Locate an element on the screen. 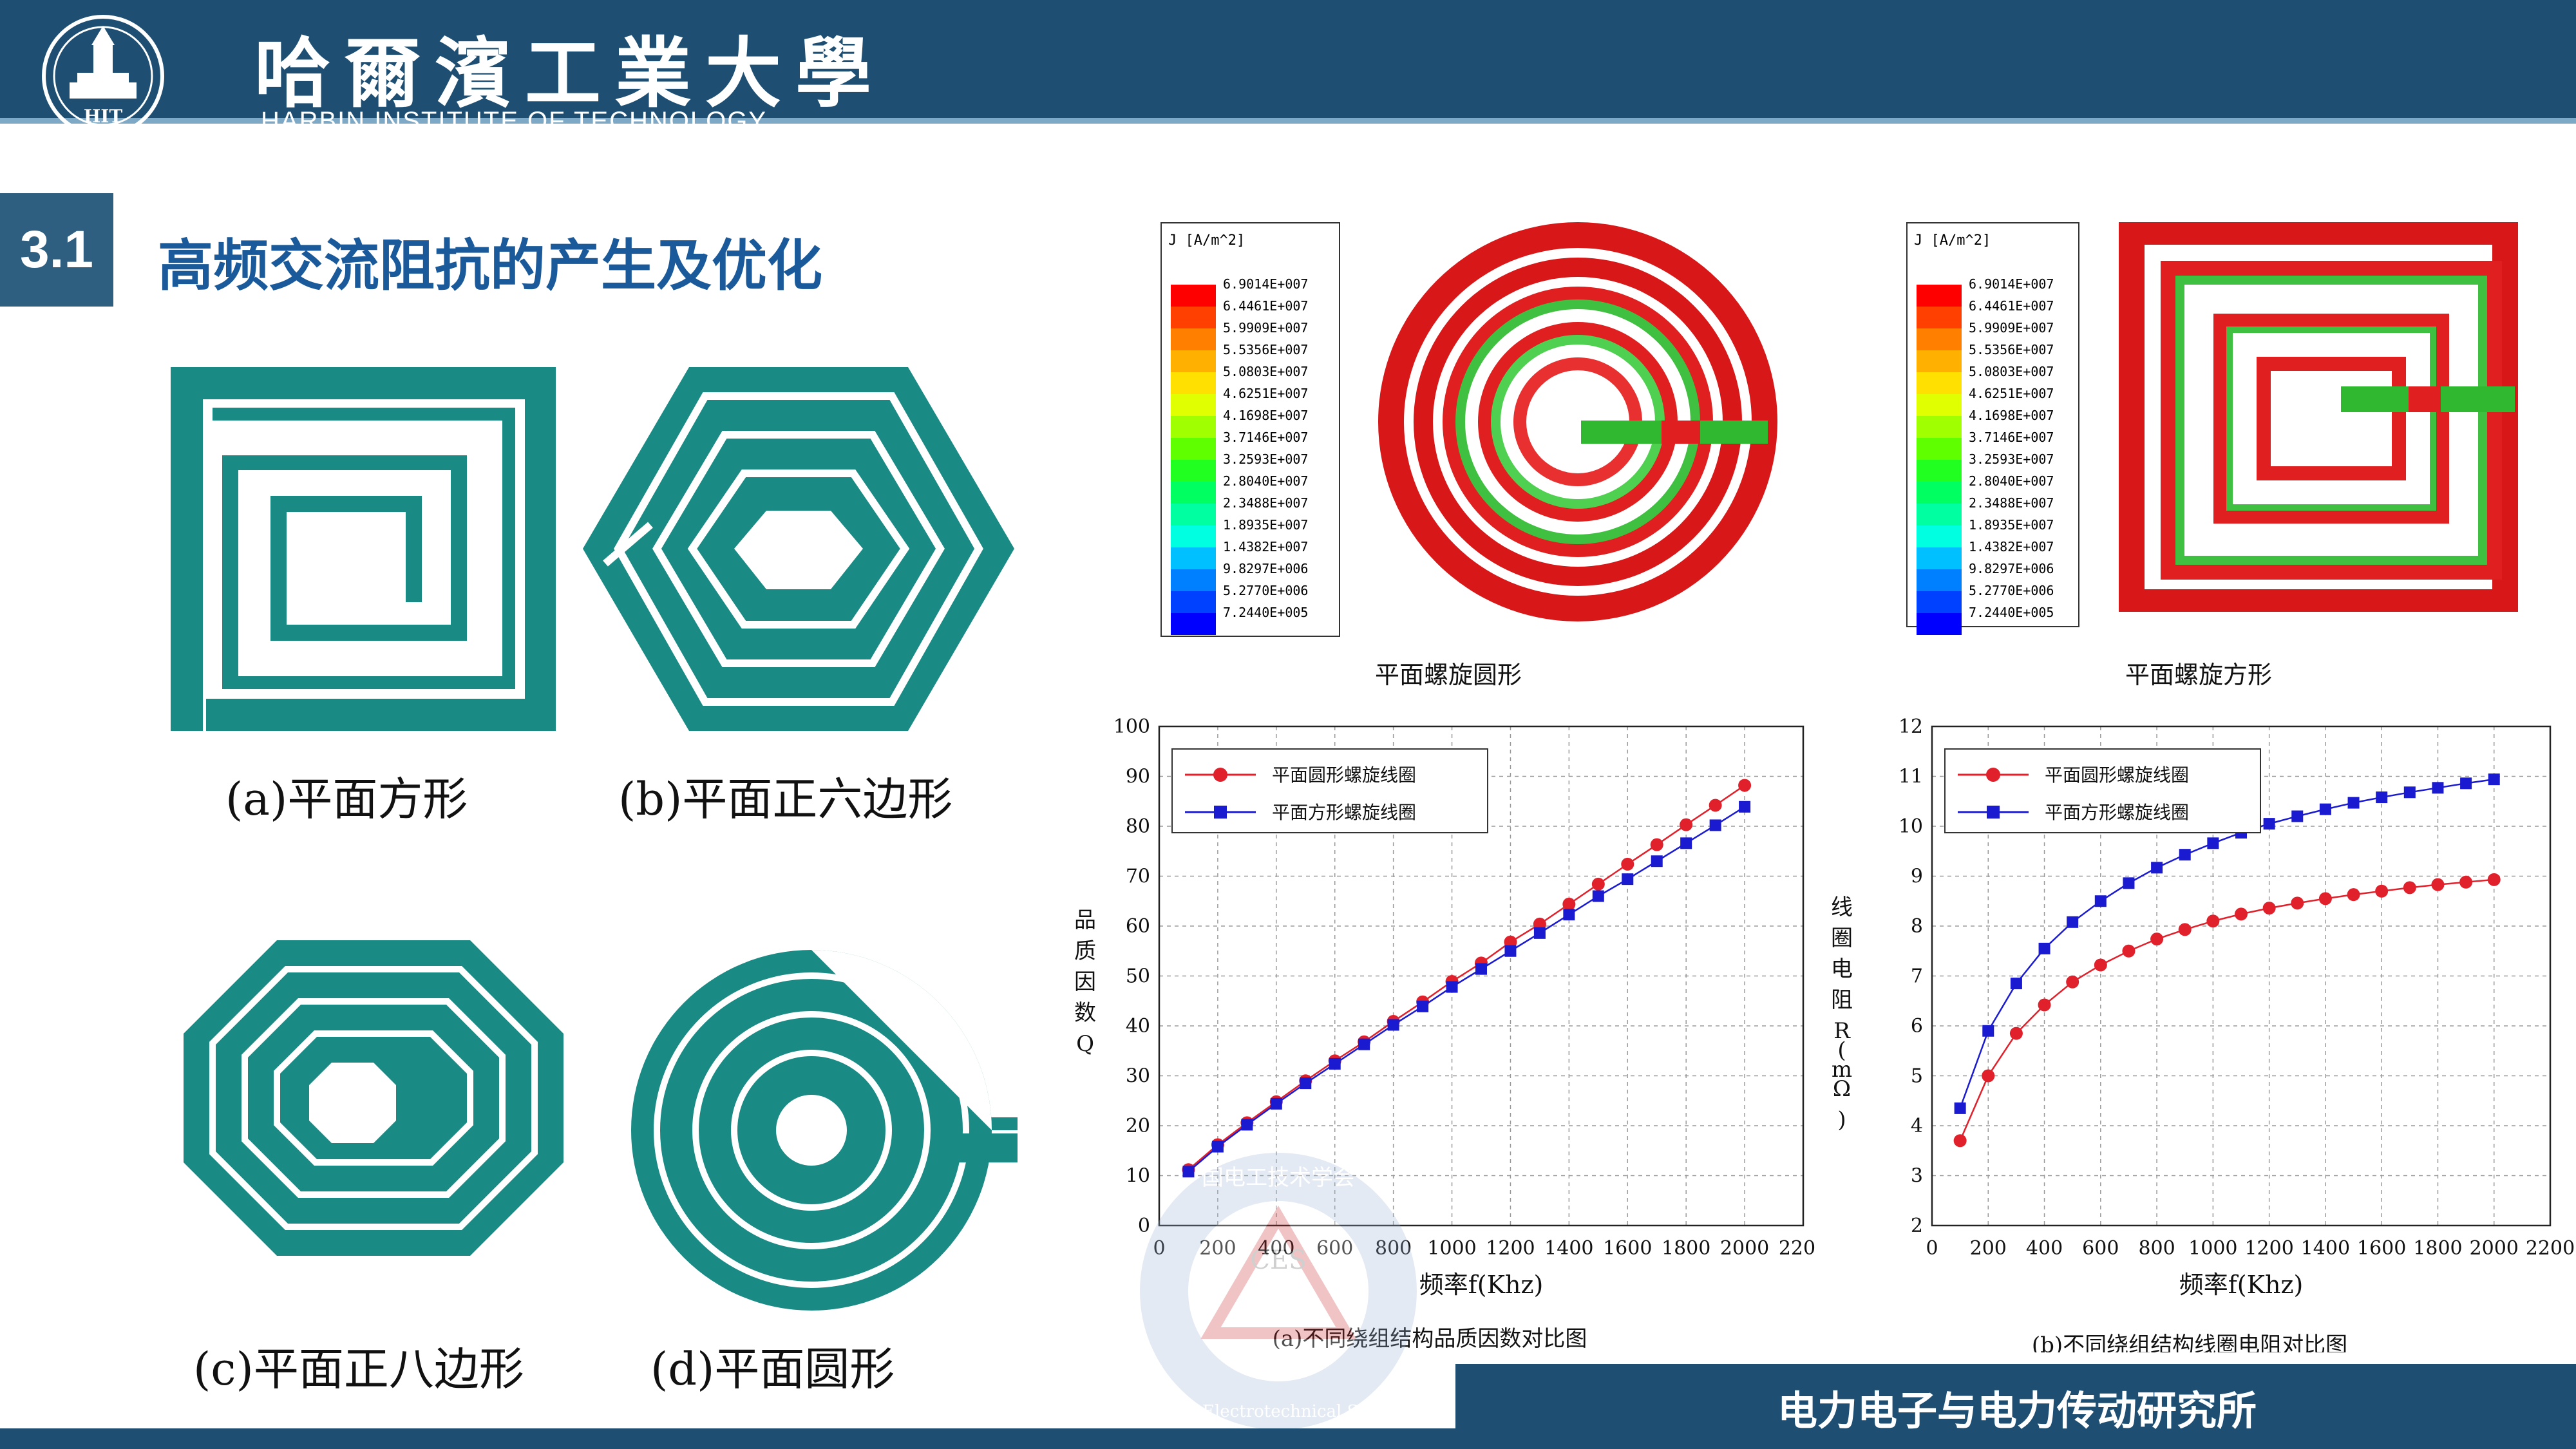 This screenshot has height=1449, width=2576. x-tick-label: 200 is located at coordinates (1218, 1249).